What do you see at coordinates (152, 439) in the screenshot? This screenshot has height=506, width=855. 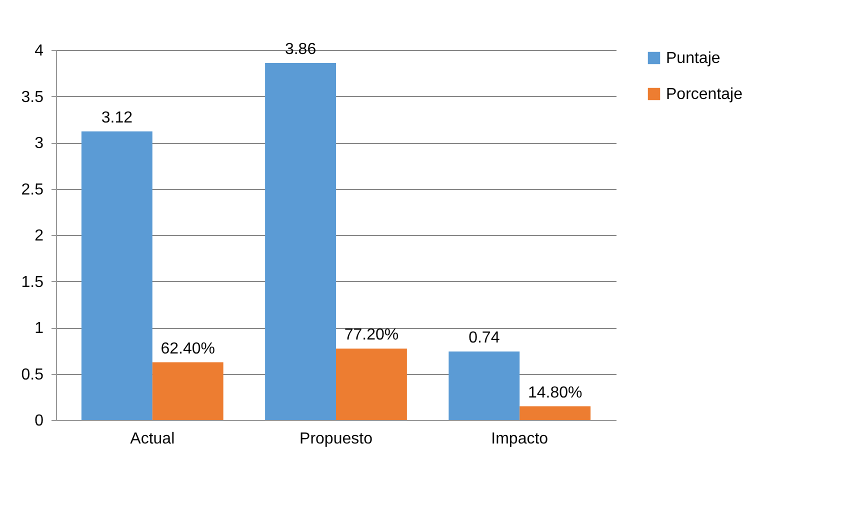 I see `x-tick-label: Actual` at bounding box center [152, 439].